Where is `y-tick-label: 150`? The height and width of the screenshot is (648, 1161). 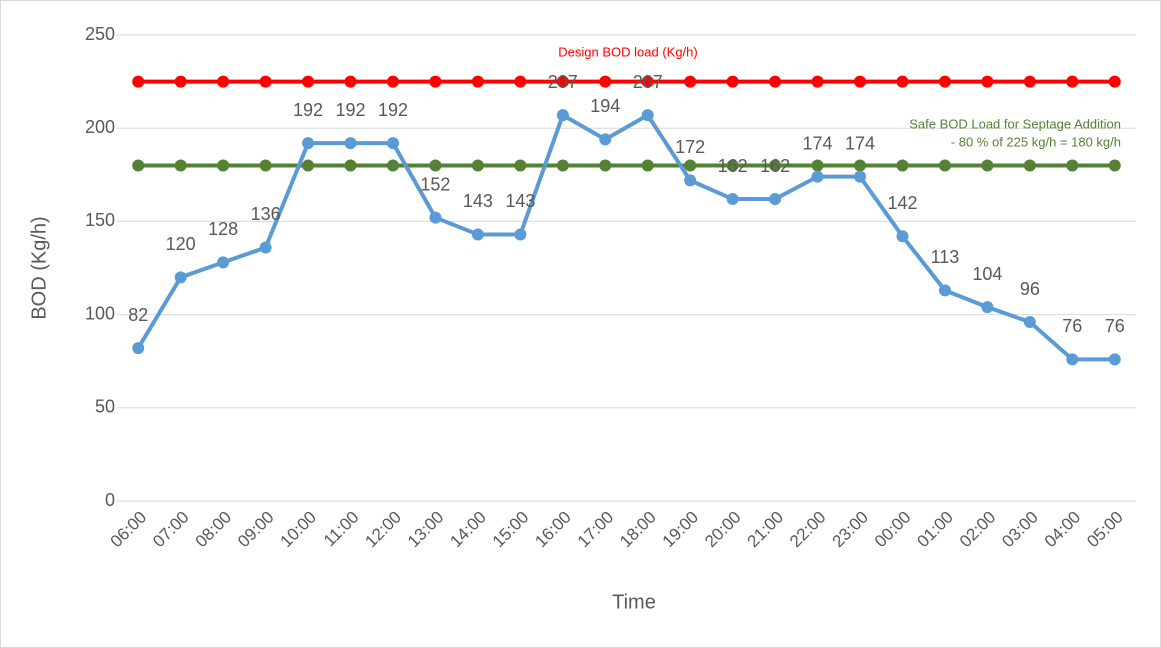
y-tick-label: 150 is located at coordinates (100, 220).